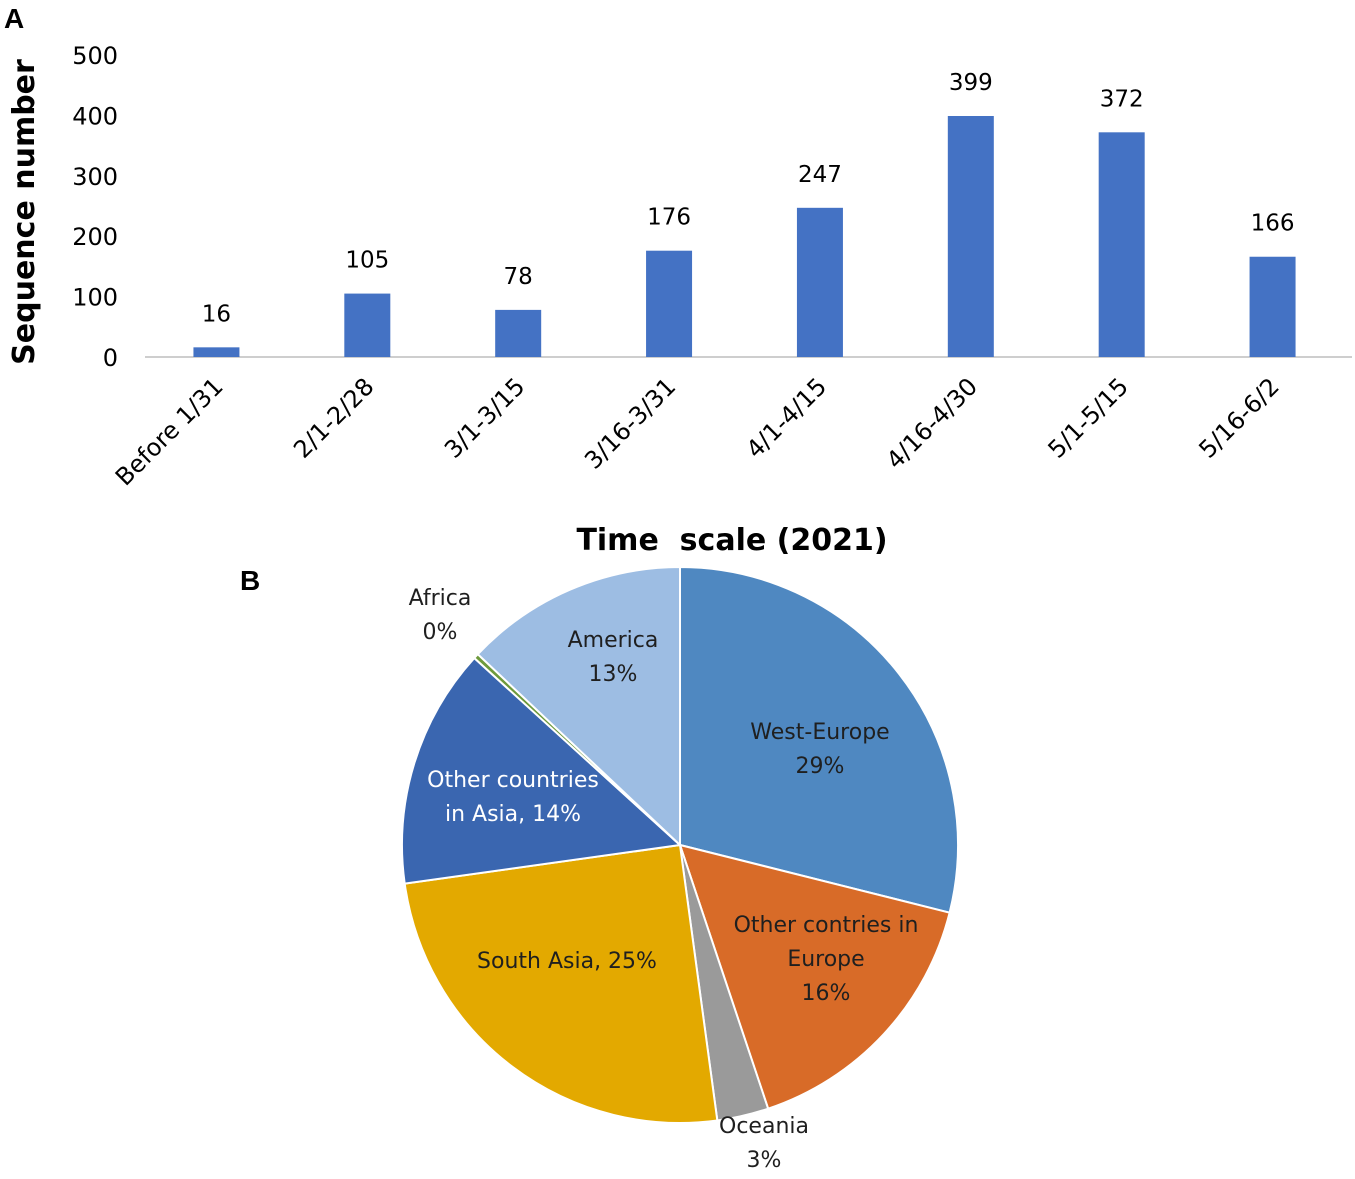 Image resolution: width=1355 pixels, height=1179 pixels. What do you see at coordinates (169, 431) in the screenshot?
I see `x-tick-label: Before 1/31` at bounding box center [169, 431].